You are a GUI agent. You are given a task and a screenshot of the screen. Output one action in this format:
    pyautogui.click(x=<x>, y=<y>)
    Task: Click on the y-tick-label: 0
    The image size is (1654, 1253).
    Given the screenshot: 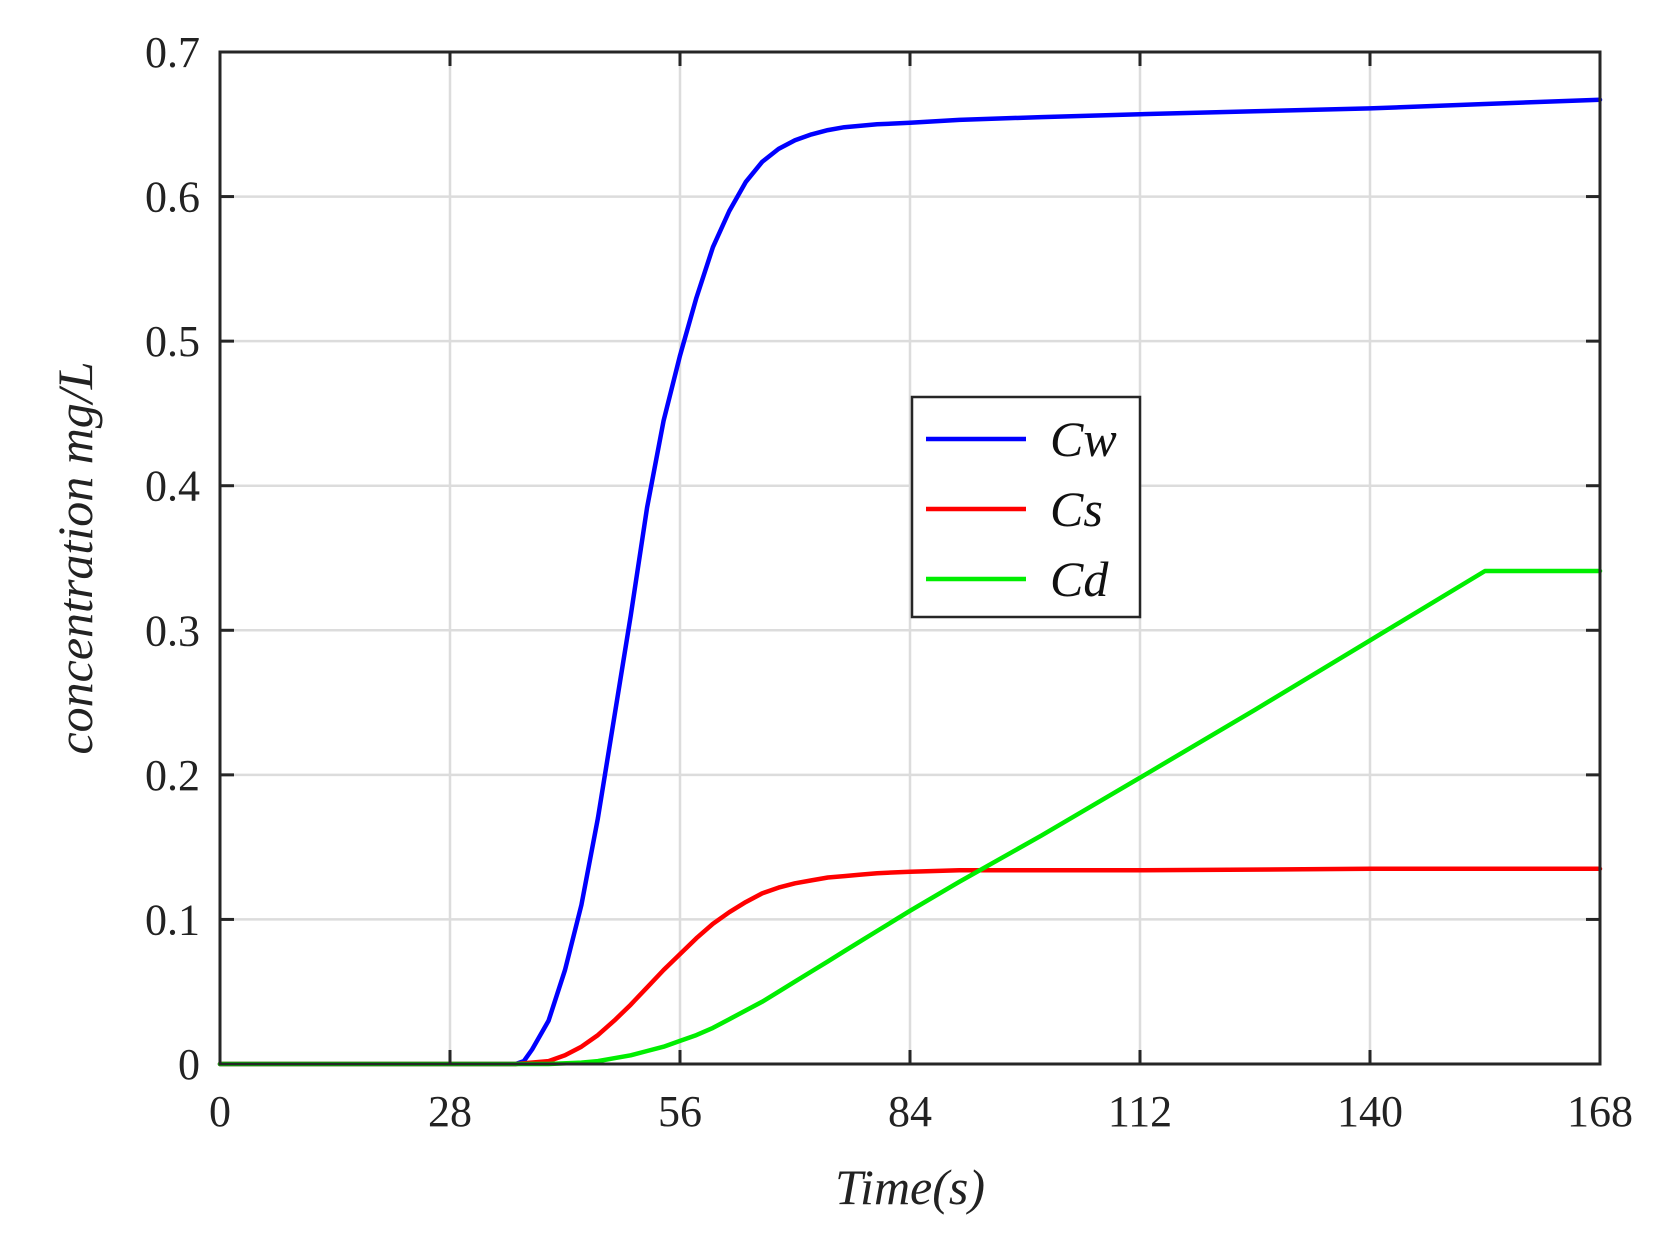 What is the action you would take?
    pyautogui.click(x=189, y=1064)
    